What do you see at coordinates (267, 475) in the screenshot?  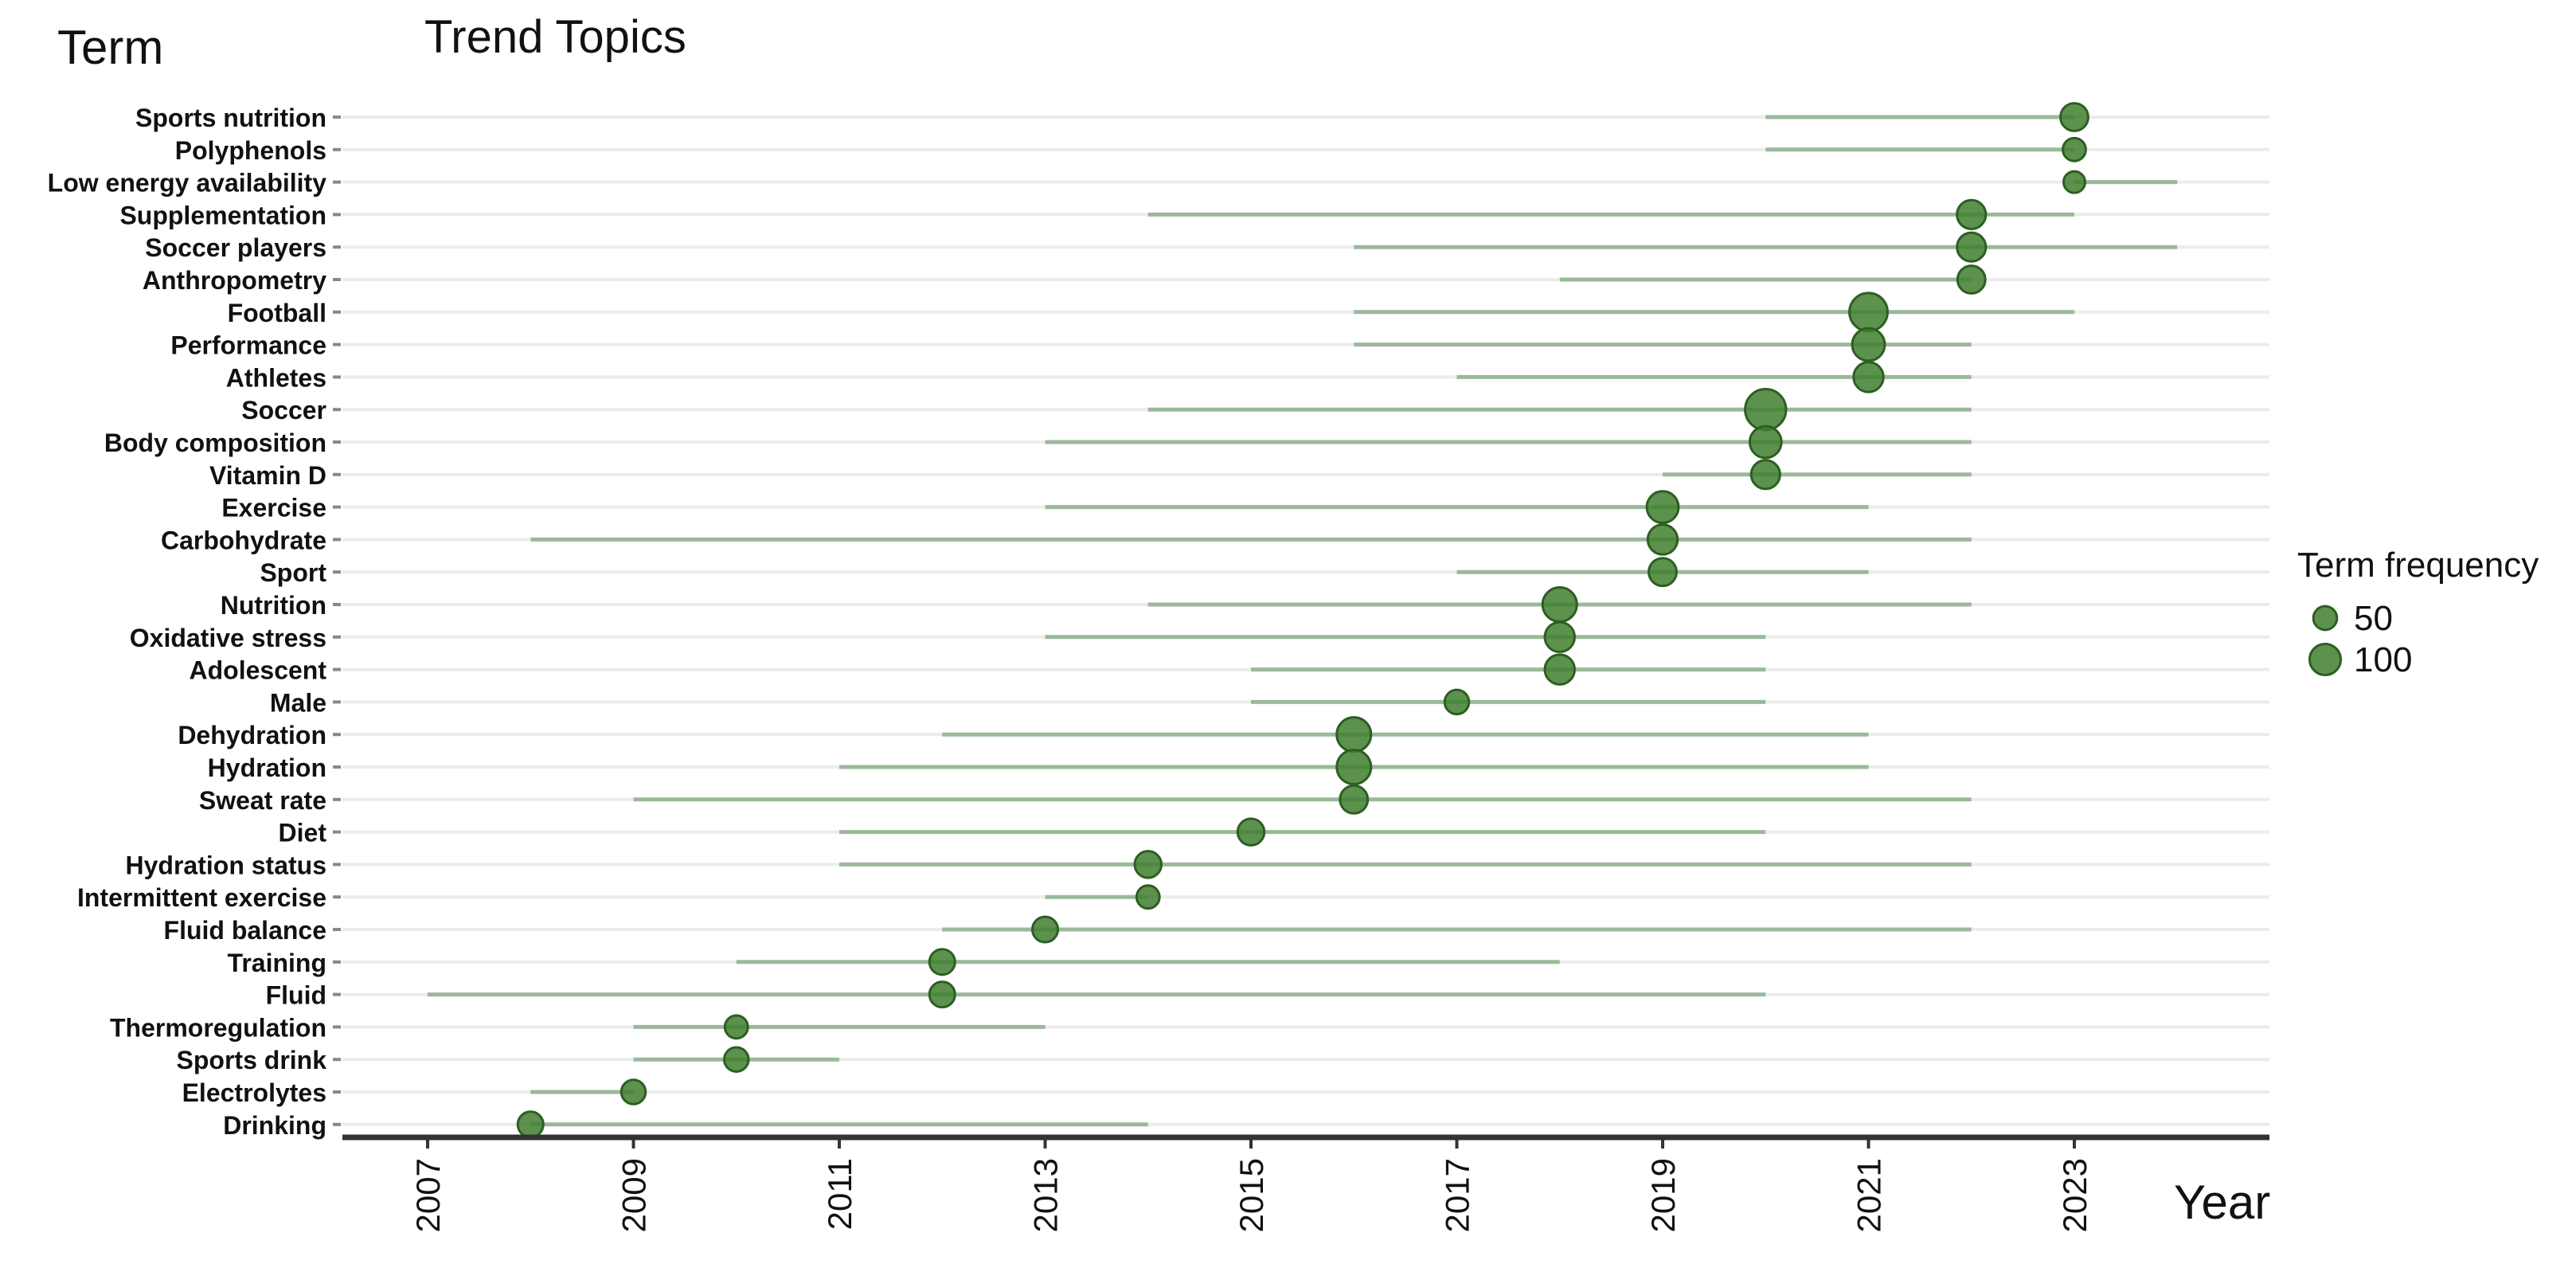 I see `term-label-vitamin-d: Vitamin D` at bounding box center [267, 475].